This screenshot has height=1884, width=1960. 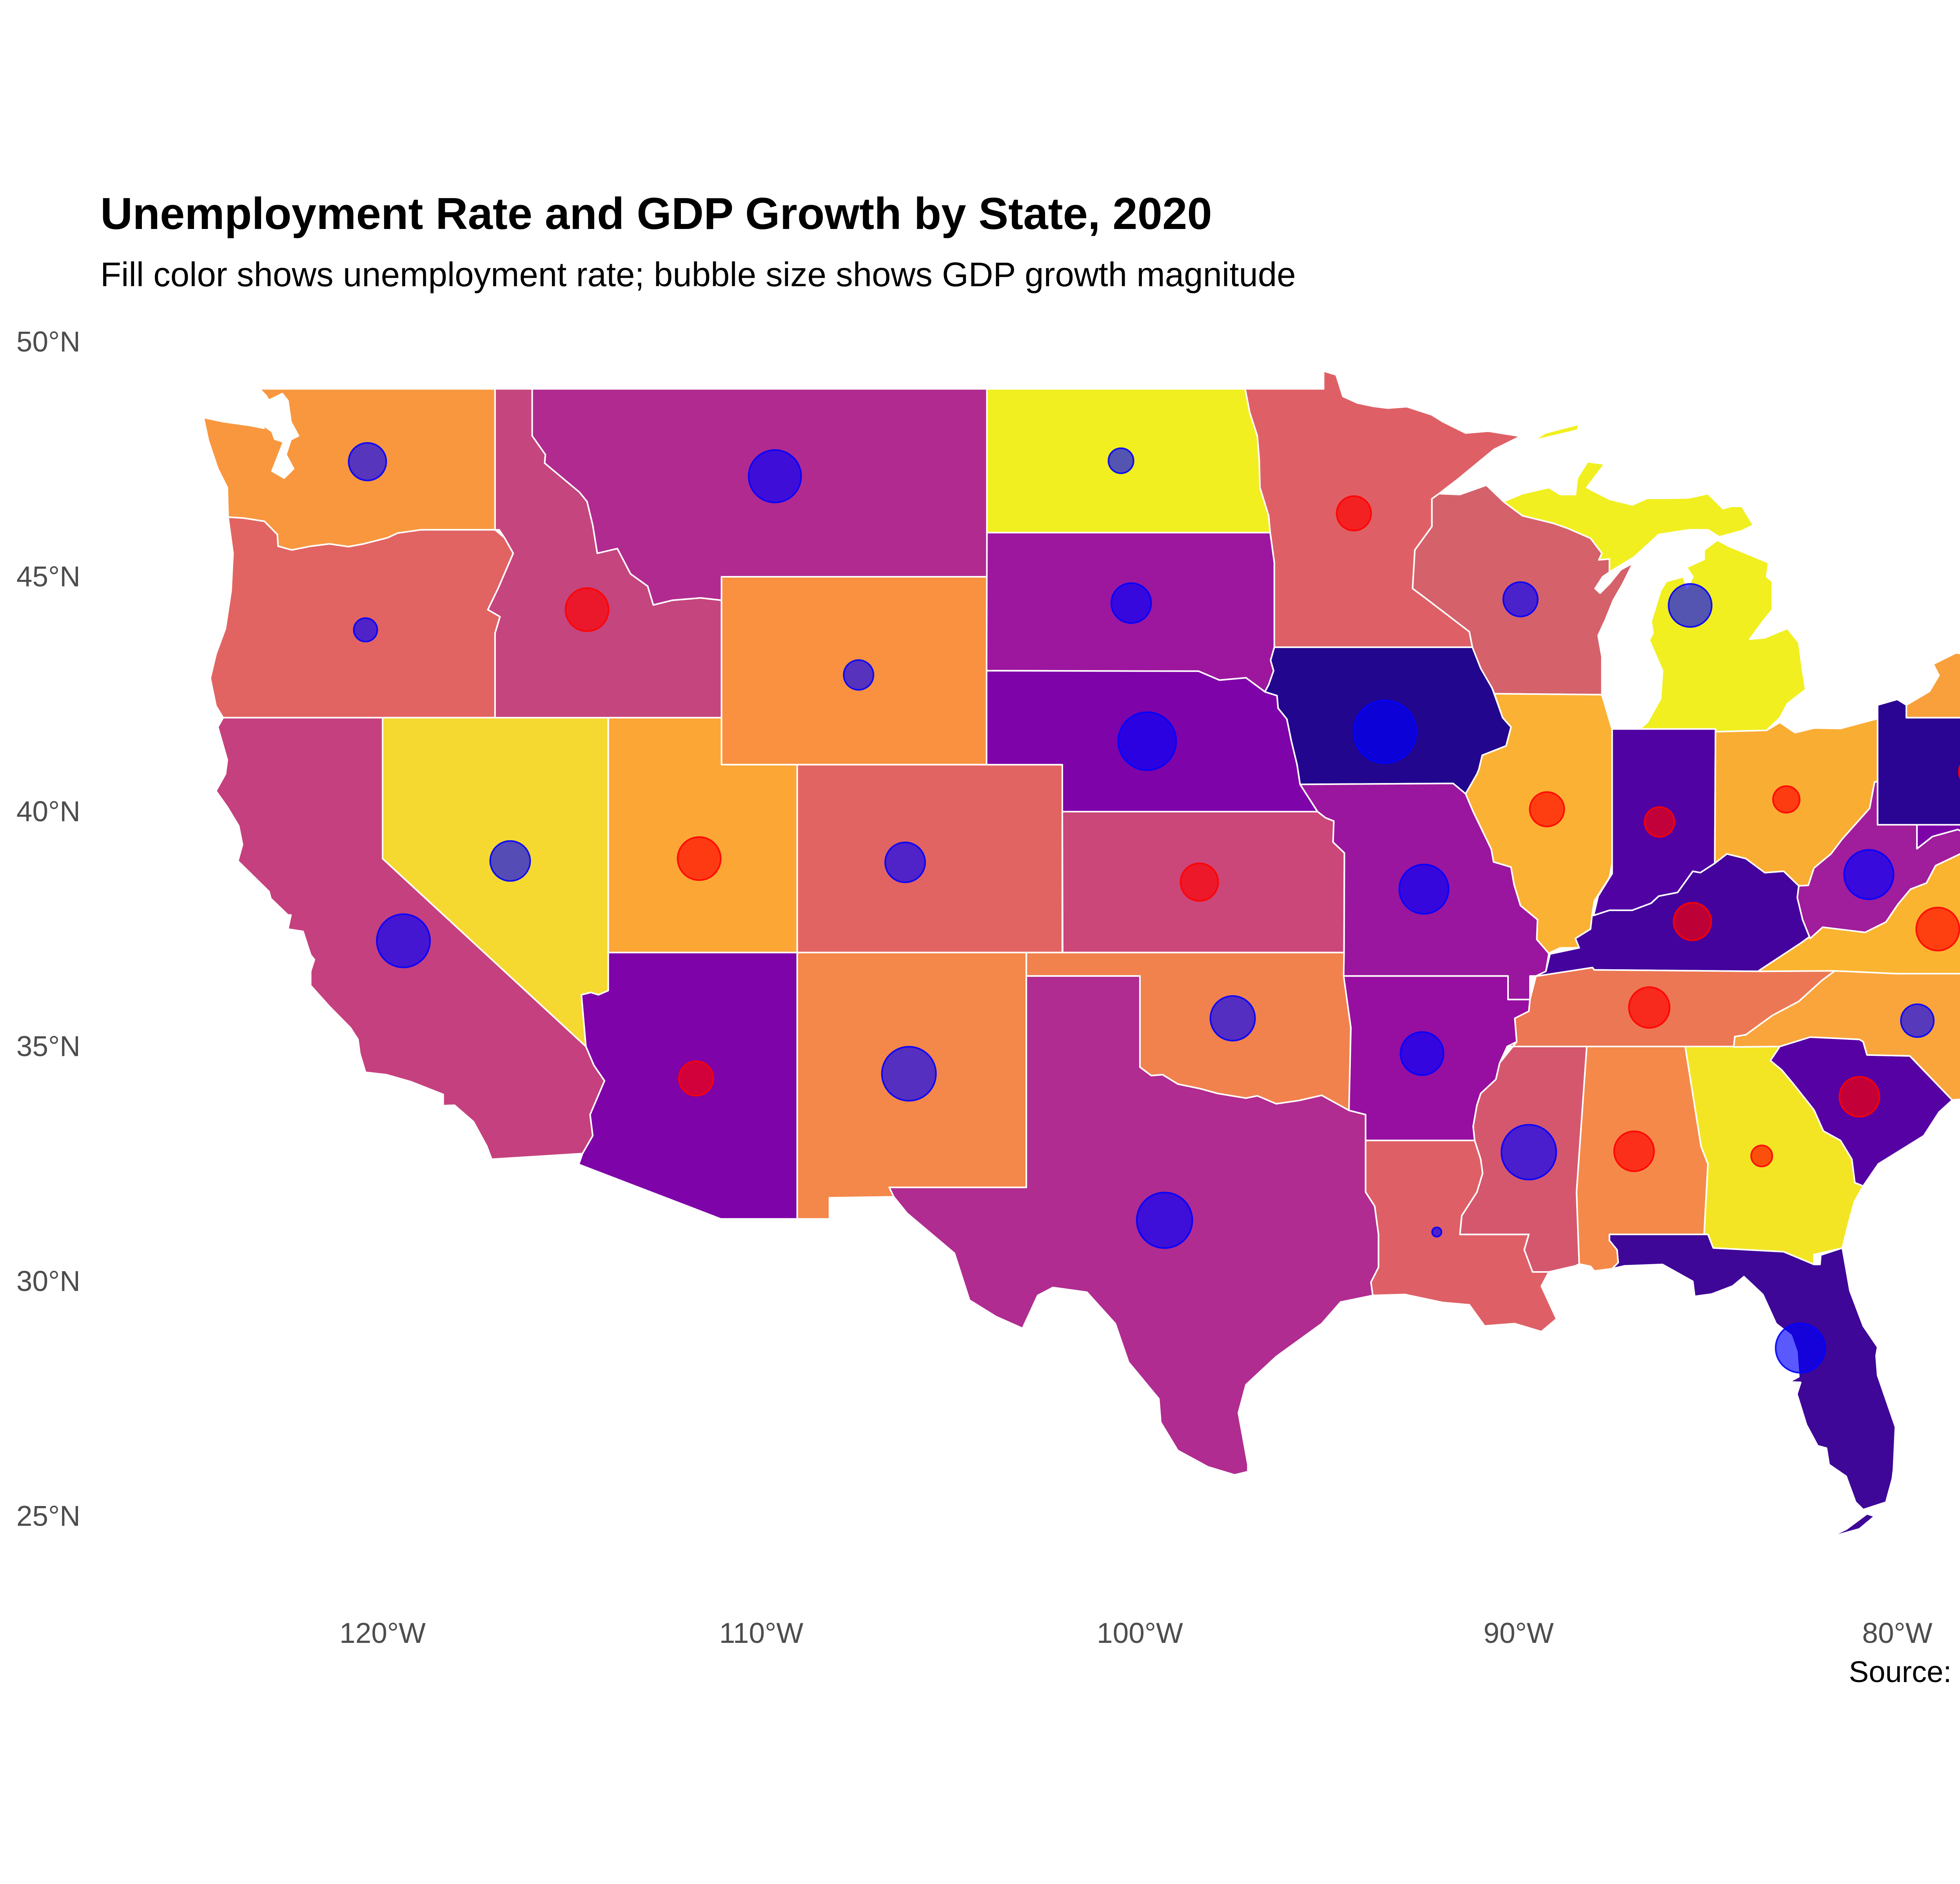 I want to click on svg-text: 25°N, so click(x=48, y=1516).